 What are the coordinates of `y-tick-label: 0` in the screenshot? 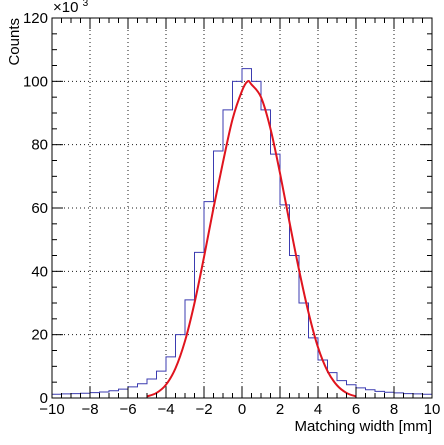 It's located at (44, 398).